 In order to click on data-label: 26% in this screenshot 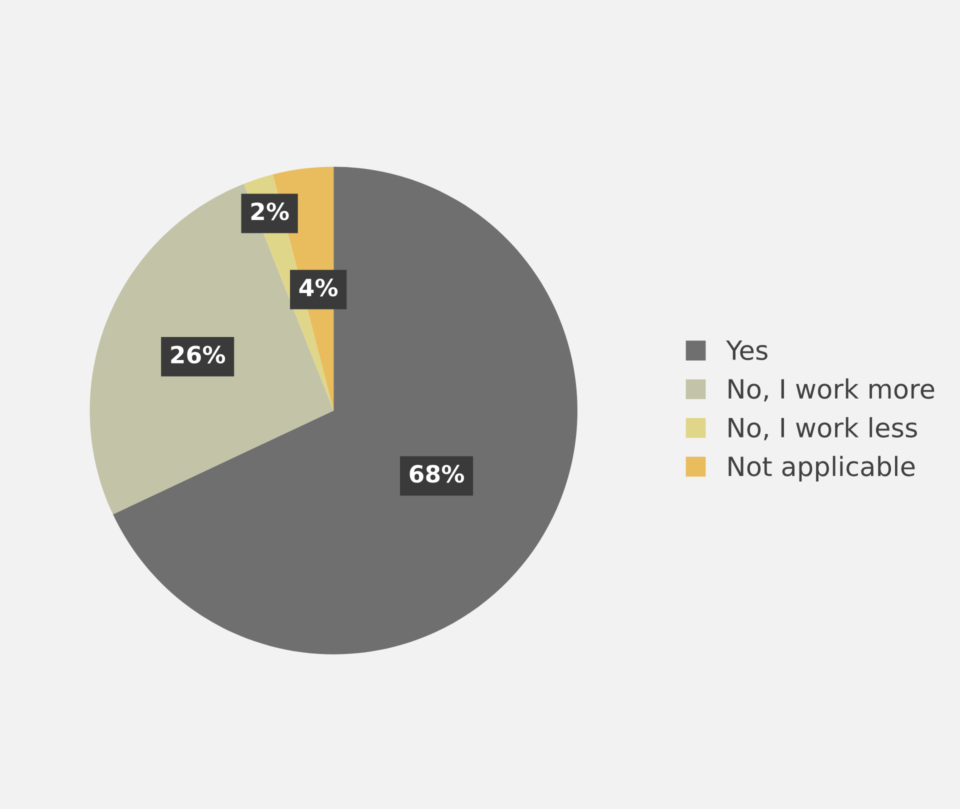, I will do `click(198, 355)`.